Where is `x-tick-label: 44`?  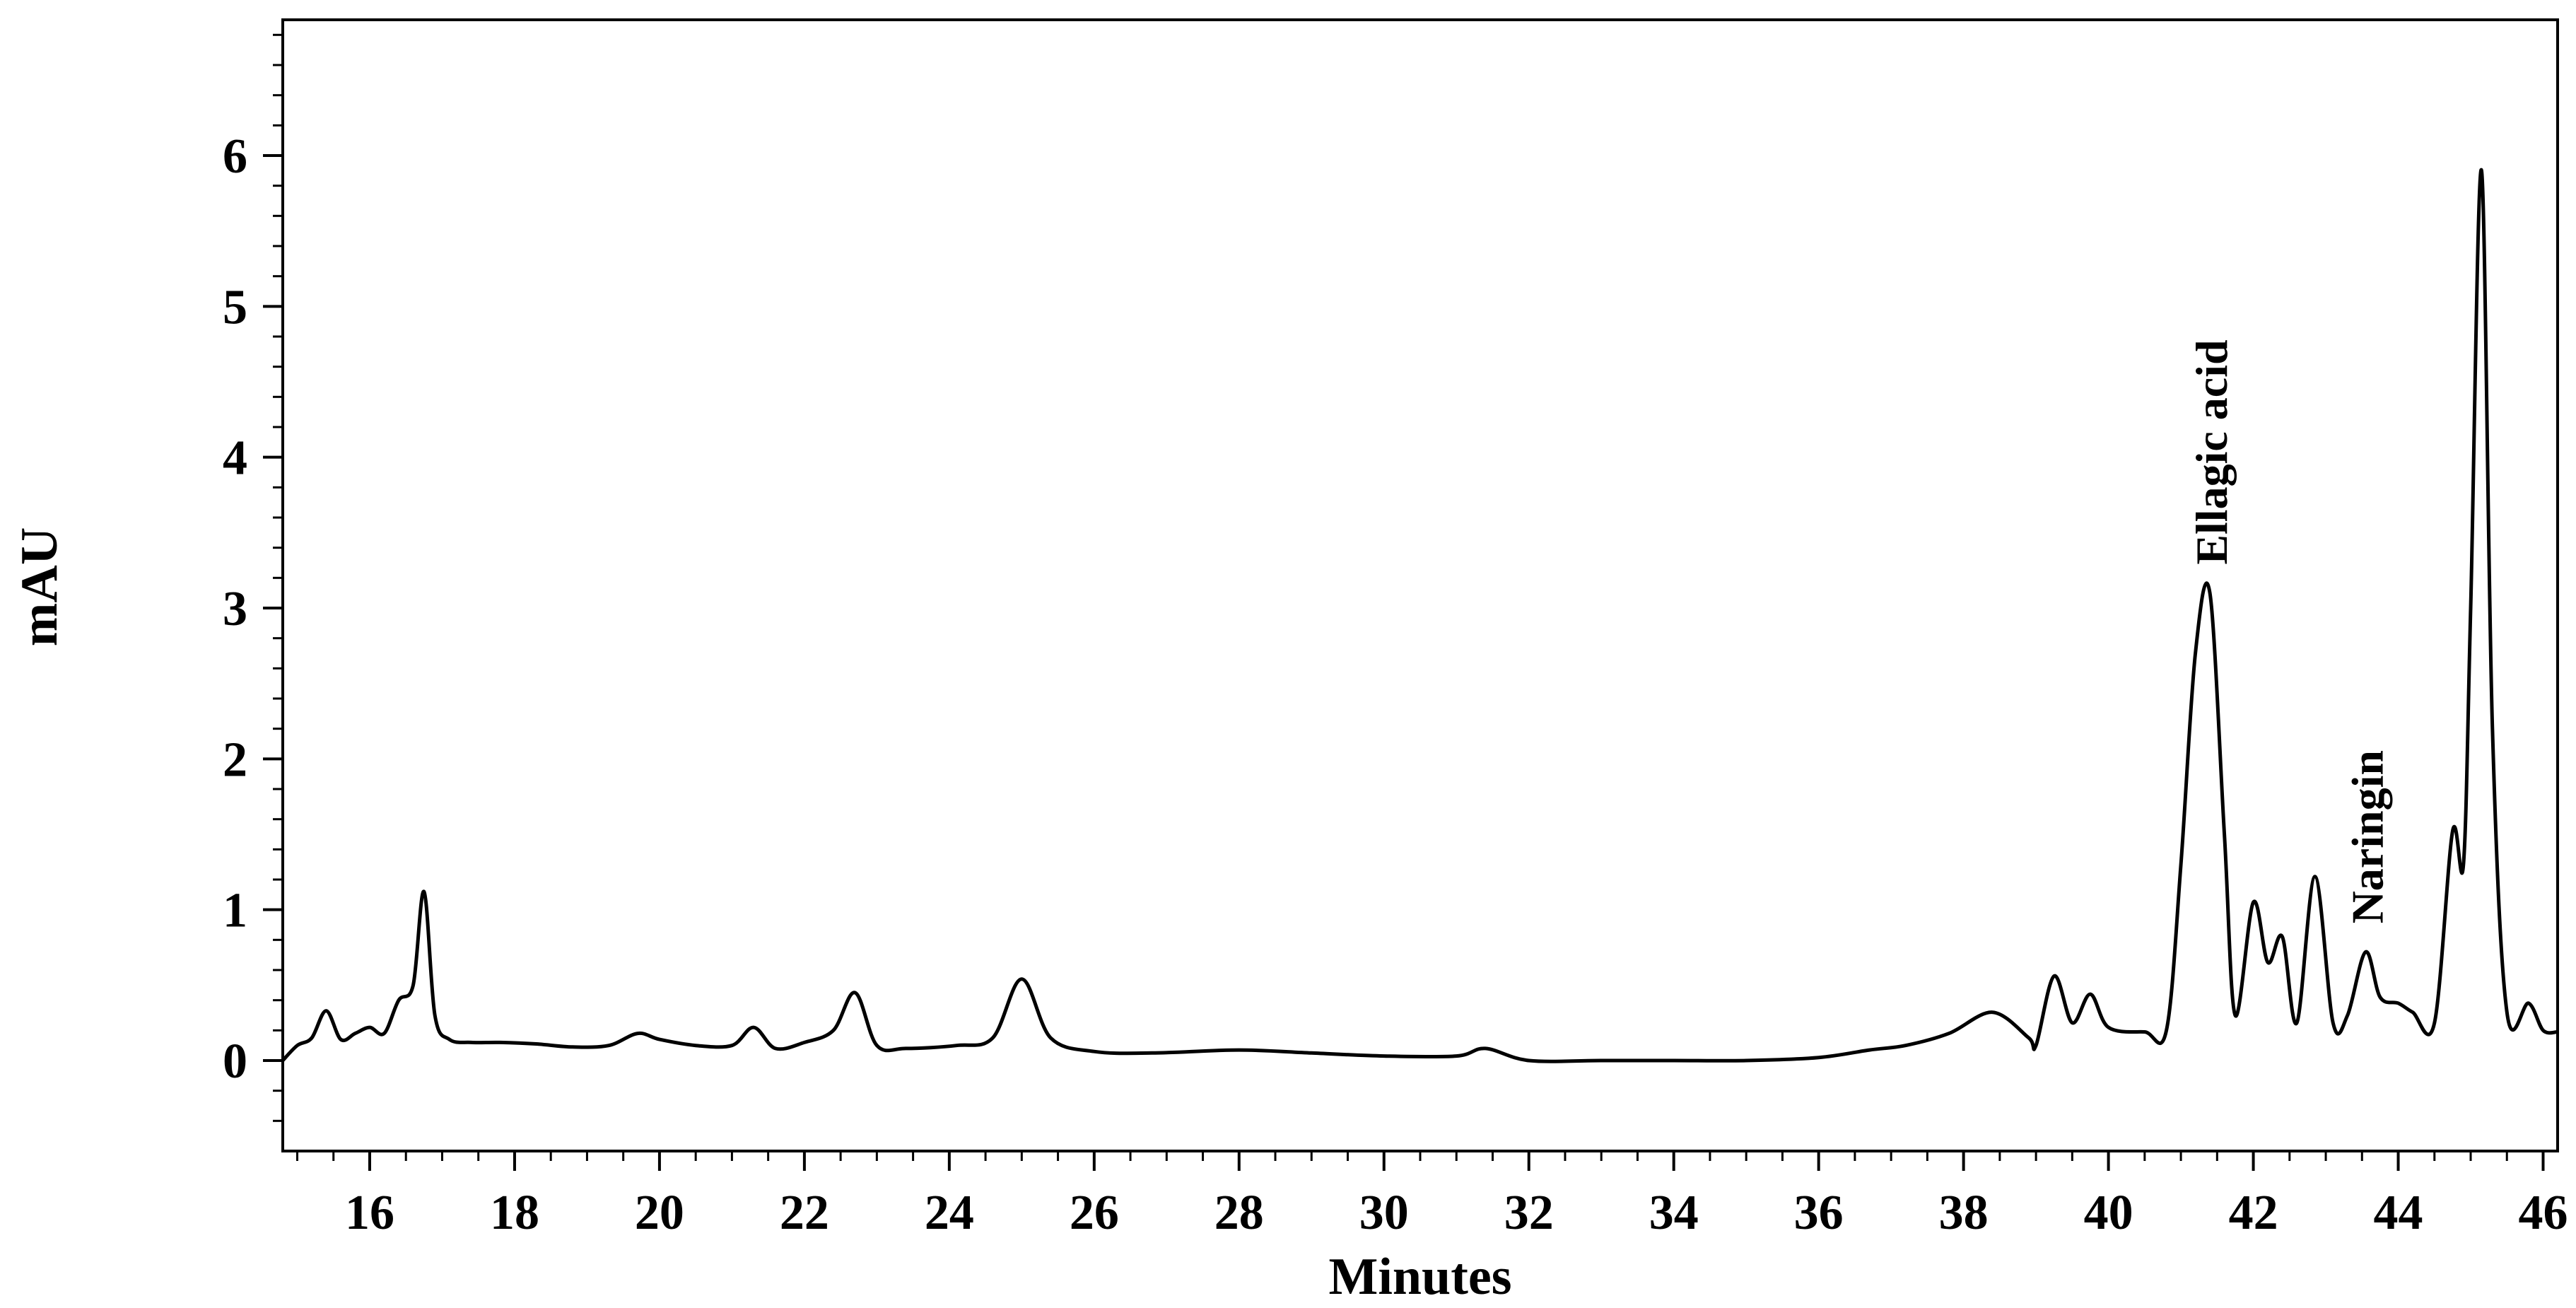
x-tick-label: 44 is located at coordinates (2399, 1213).